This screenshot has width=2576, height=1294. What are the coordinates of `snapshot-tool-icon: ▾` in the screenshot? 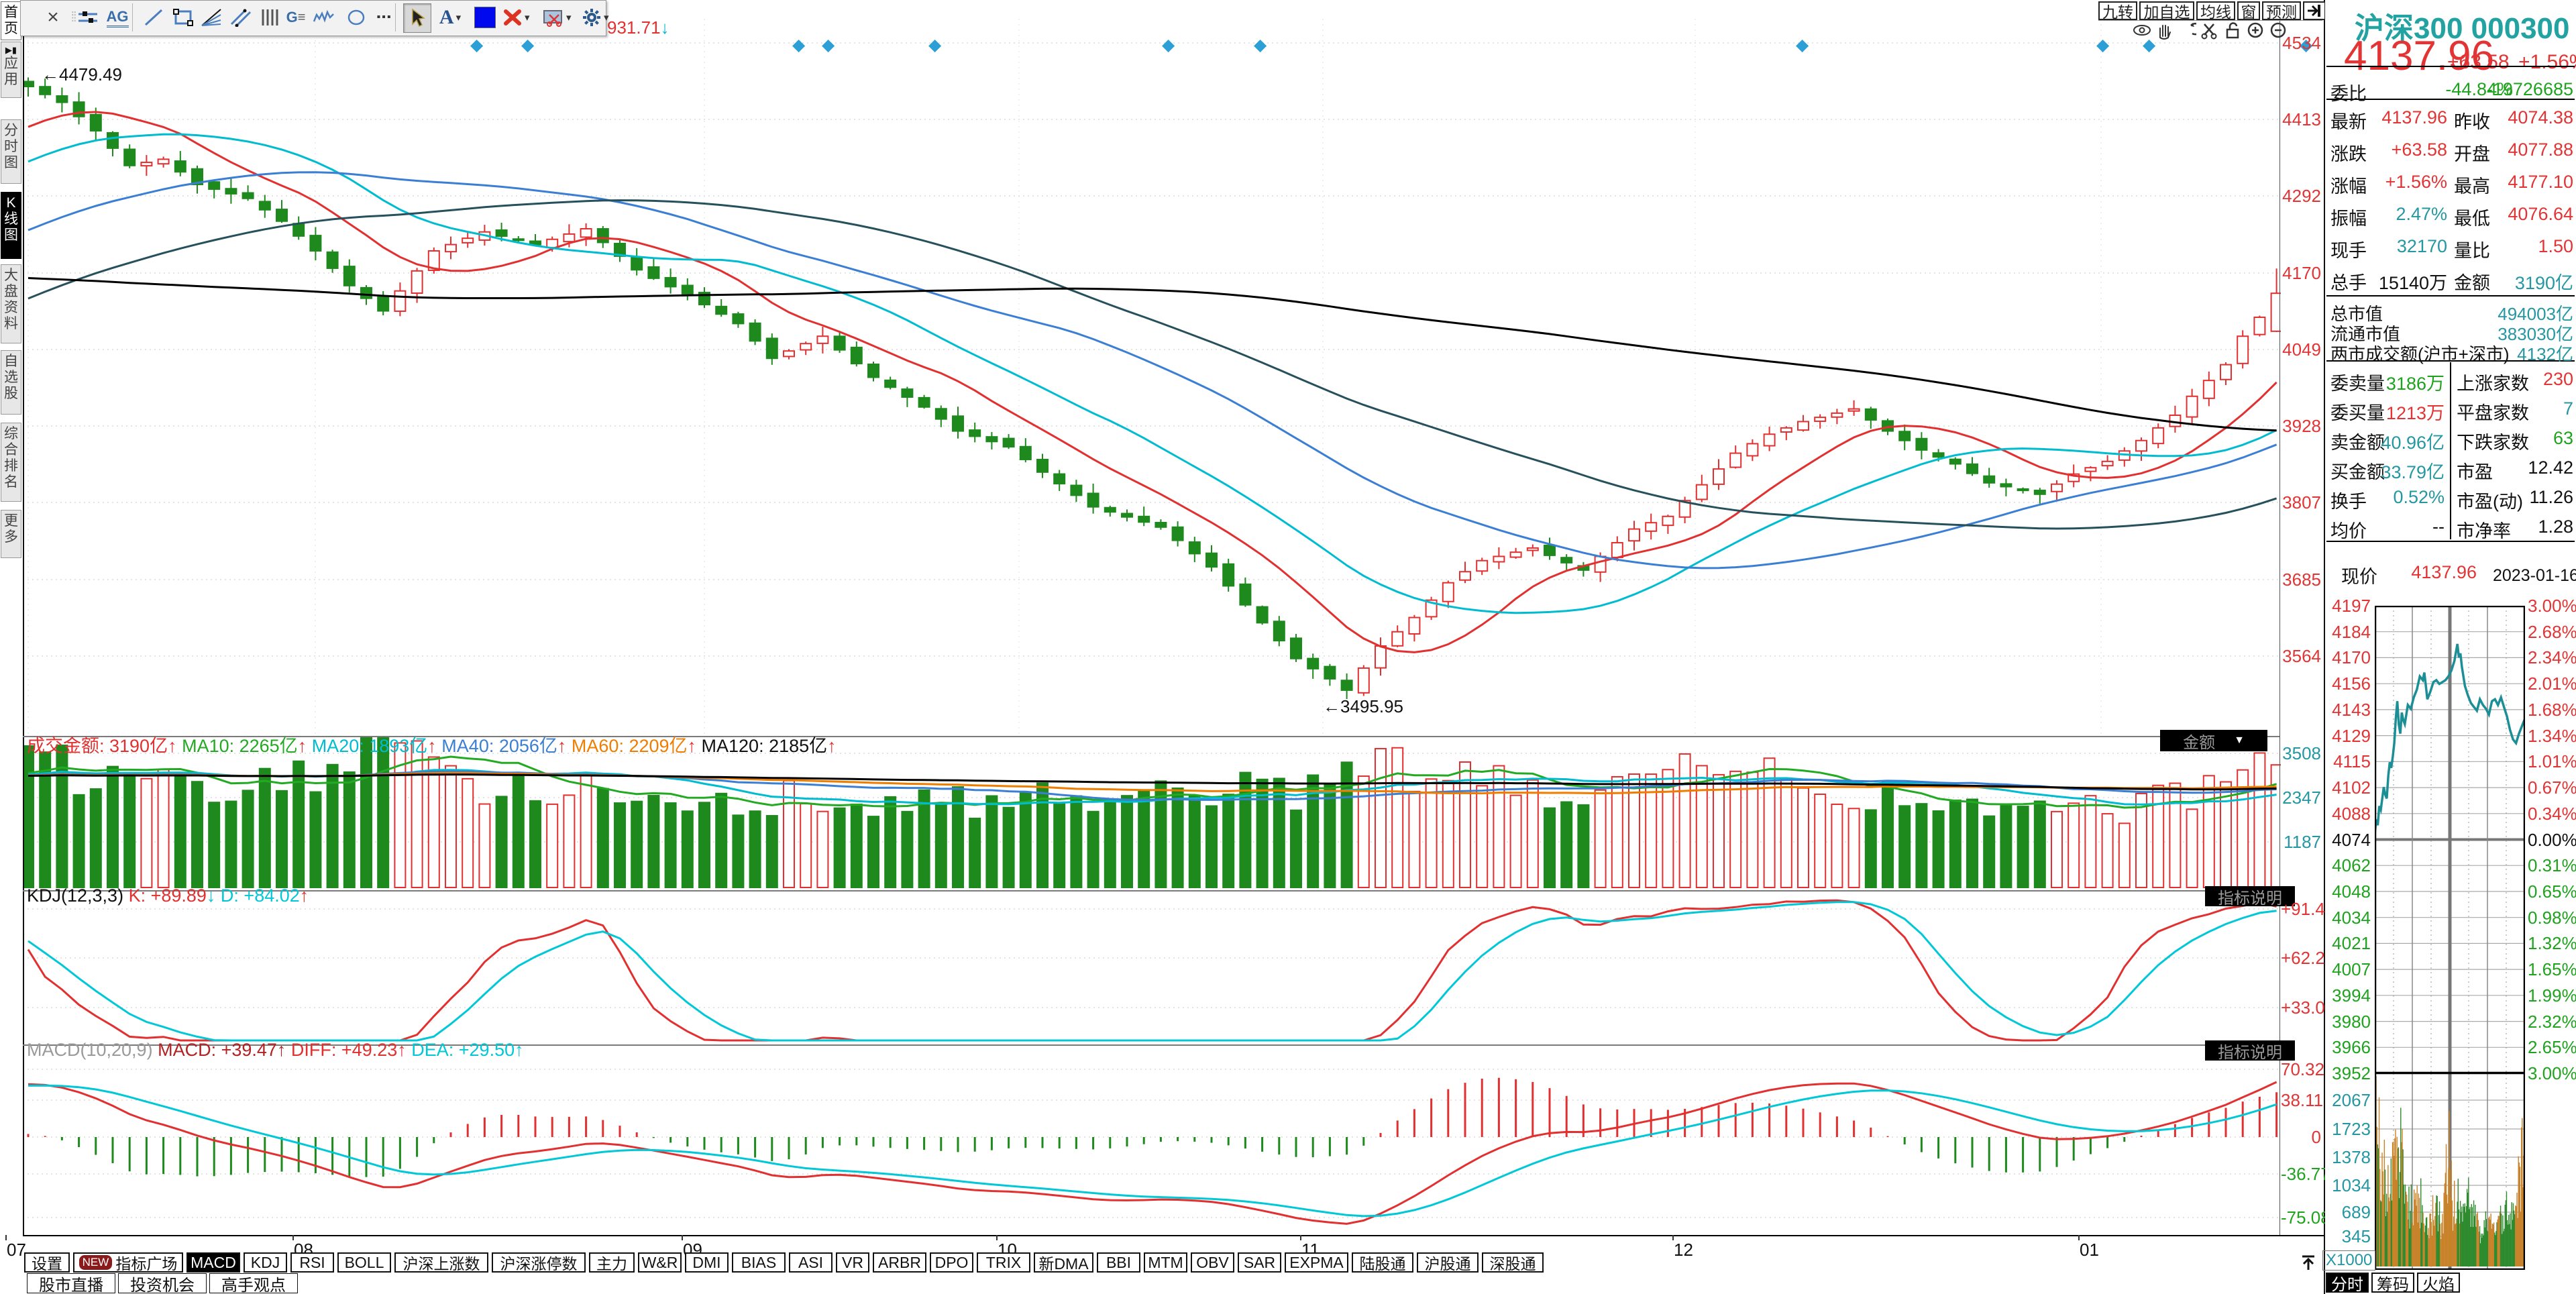 It's located at (557, 17).